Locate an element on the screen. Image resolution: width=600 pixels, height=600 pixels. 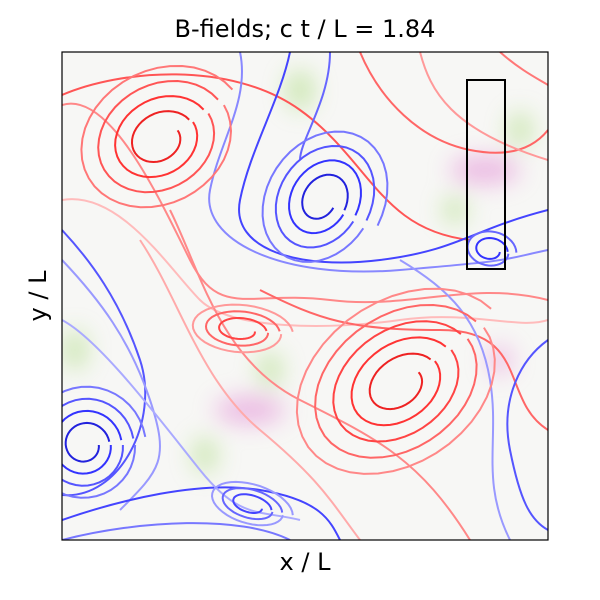
x-axis-label: x / L is located at coordinates (306, 562).